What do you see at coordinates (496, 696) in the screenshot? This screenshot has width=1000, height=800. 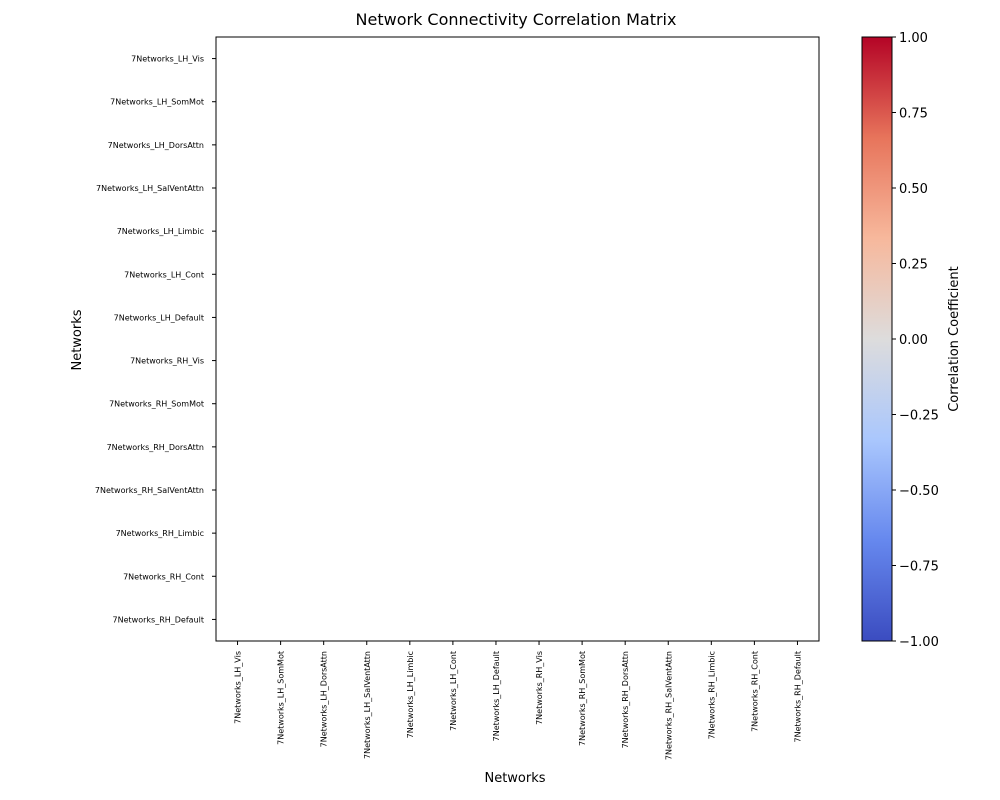 I see `x-tick-label: 7Networks_LH_Default` at bounding box center [496, 696].